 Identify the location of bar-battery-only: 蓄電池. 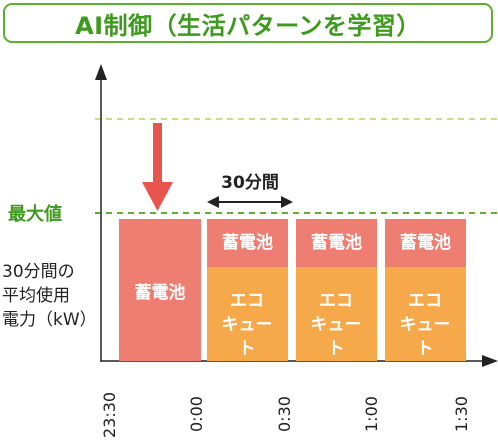
(160, 290).